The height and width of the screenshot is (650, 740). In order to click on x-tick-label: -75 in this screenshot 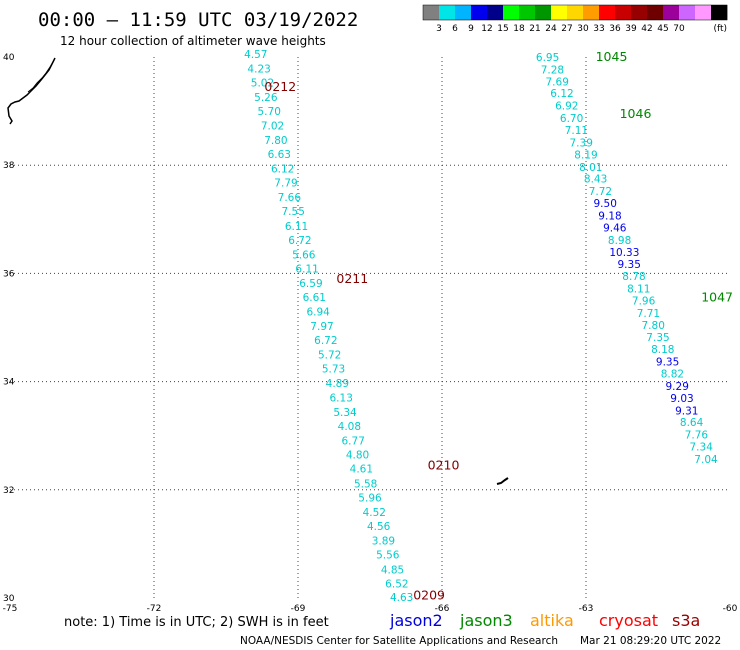, I will do `click(10, 609)`.